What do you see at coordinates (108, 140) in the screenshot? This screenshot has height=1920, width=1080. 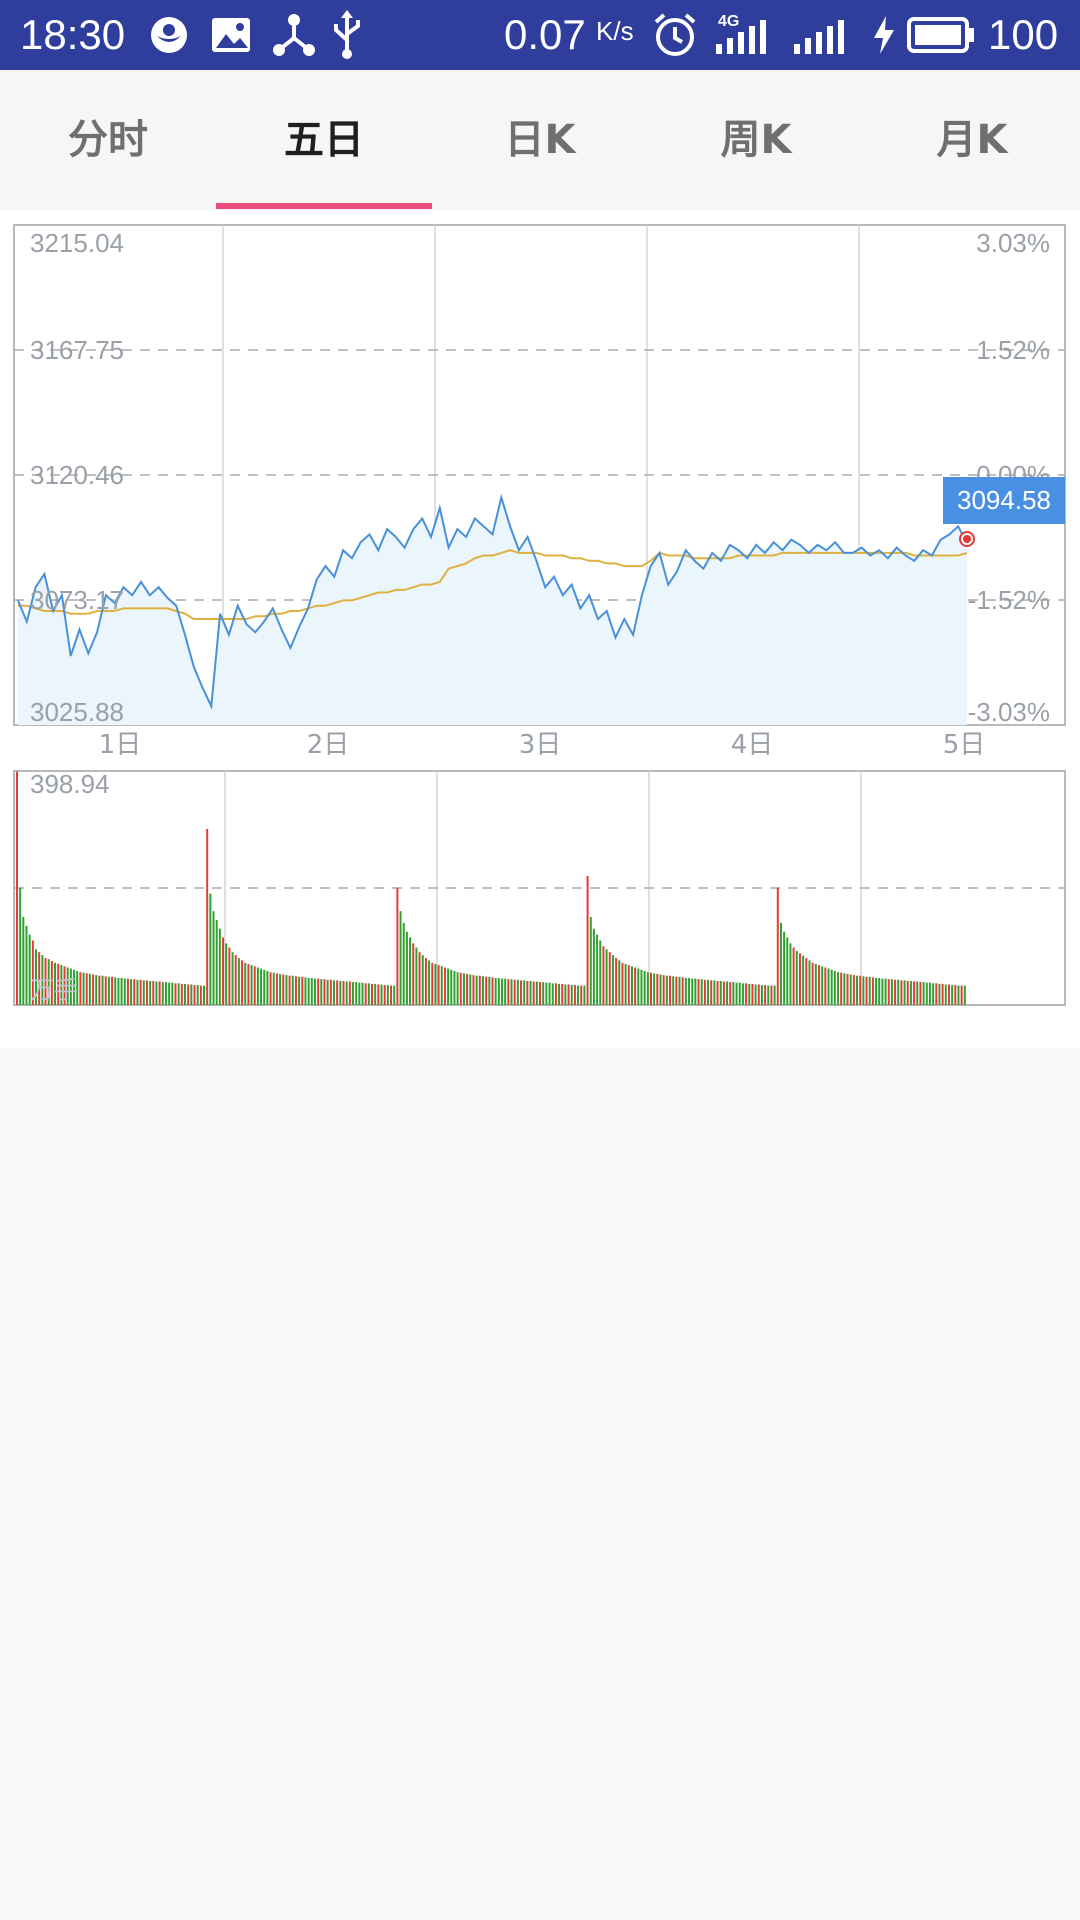 I see `tab-intraday: 分时` at bounding box center [108, 140].